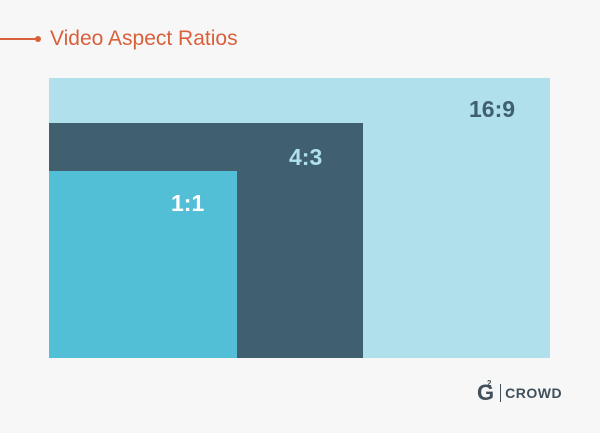 Image resolution: width=600 pixels, height=433 pixels. What do you see at coordinates (501, 393) in the screenshot?
I see `logo-divider` at bounding box center [501, 393].